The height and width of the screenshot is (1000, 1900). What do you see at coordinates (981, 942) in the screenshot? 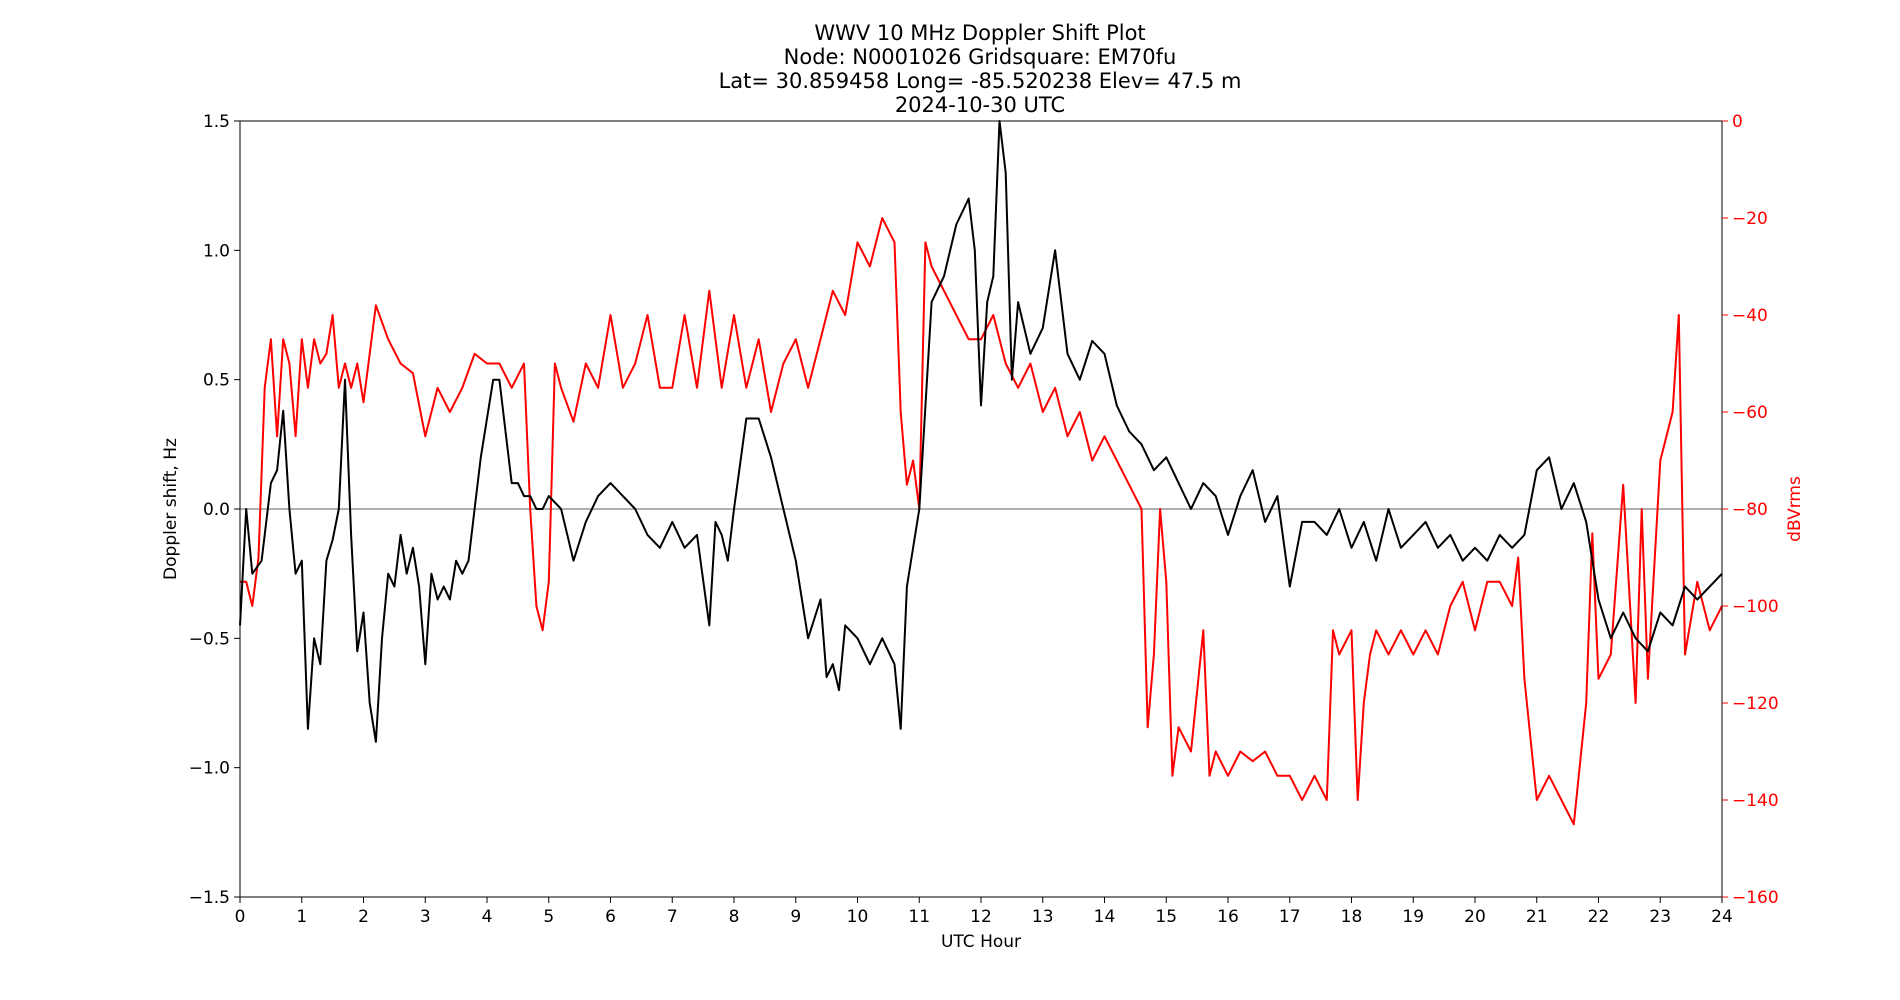
I see `x-axis-label: UTC Hour` at bounding box center [981, 942].